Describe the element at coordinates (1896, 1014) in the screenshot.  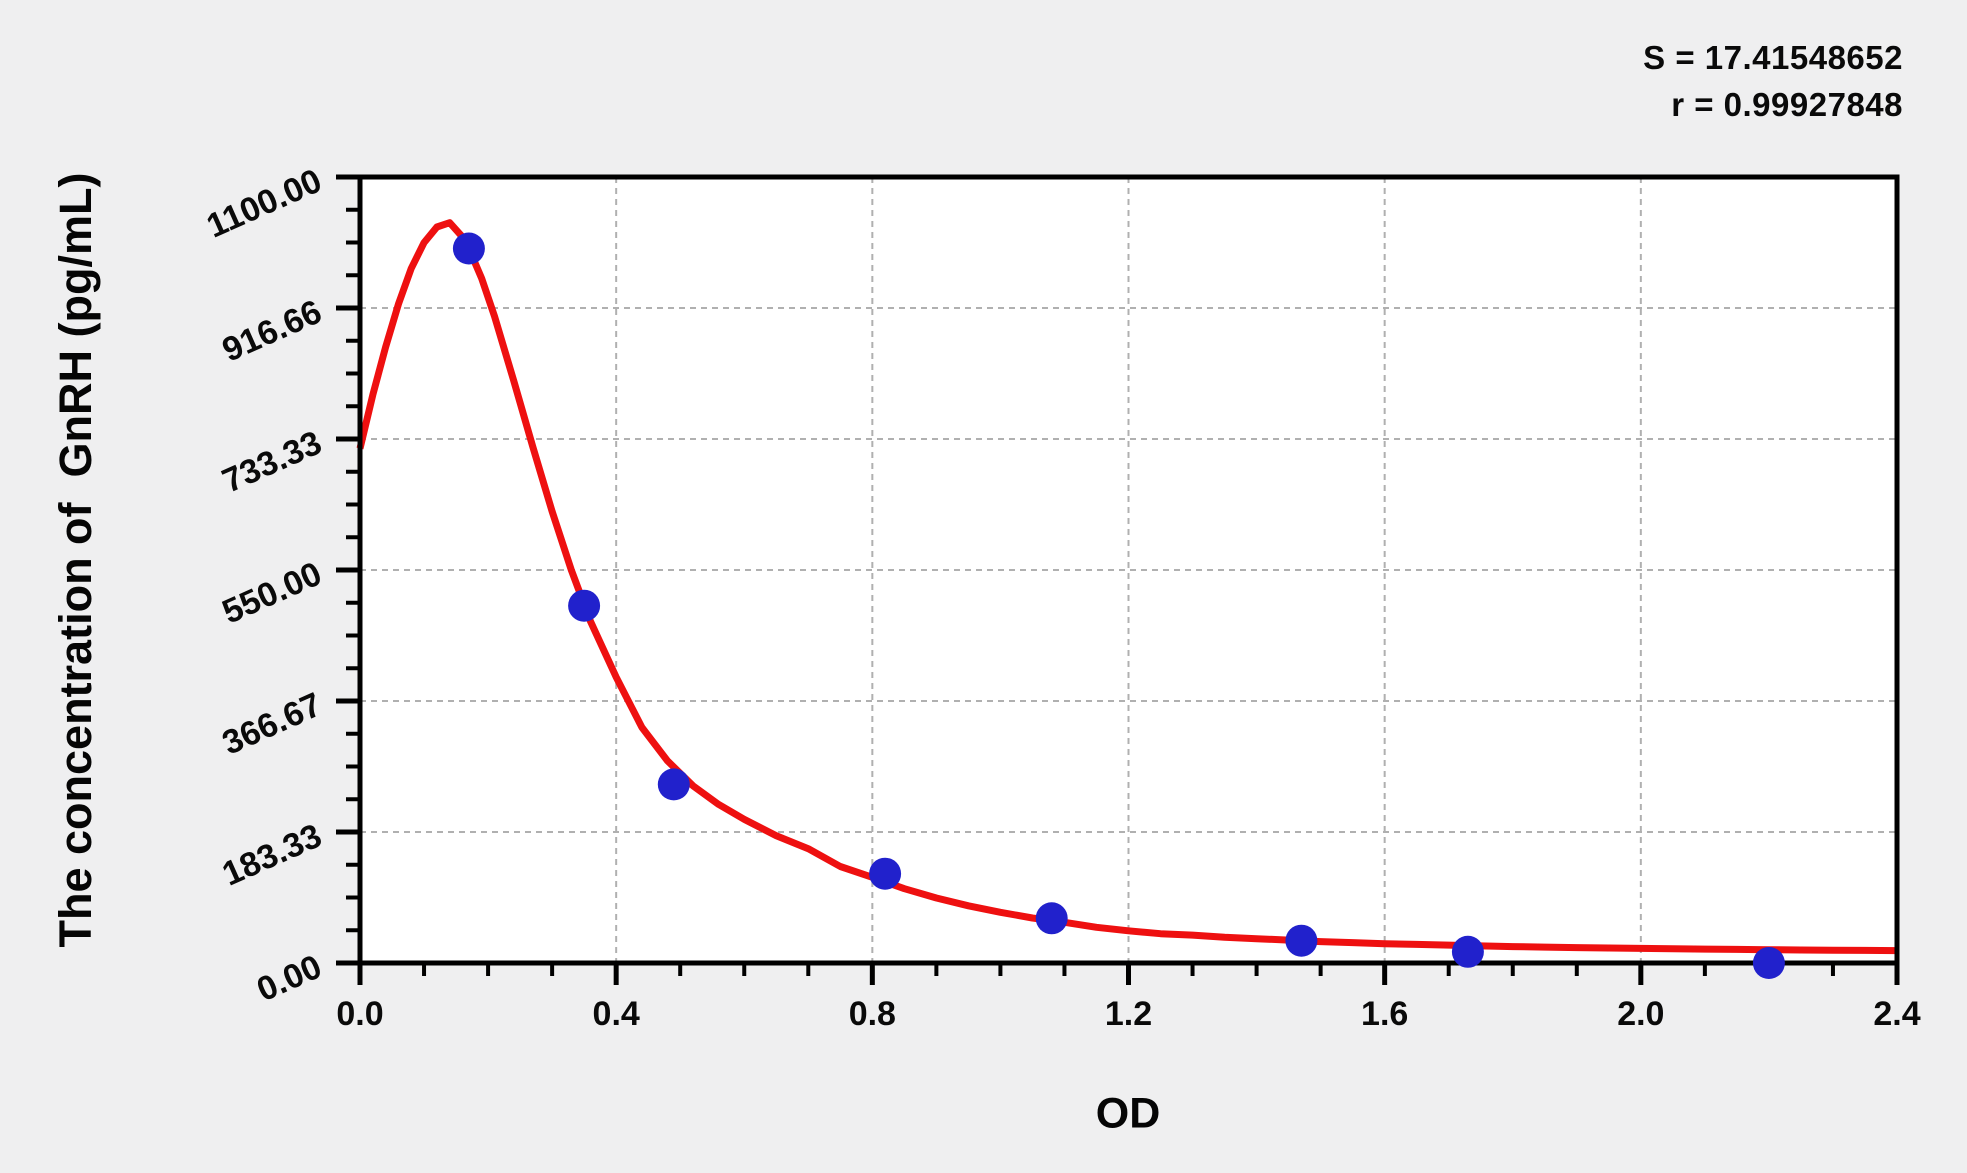
I see `x-tick-label: 2.4` at that location.